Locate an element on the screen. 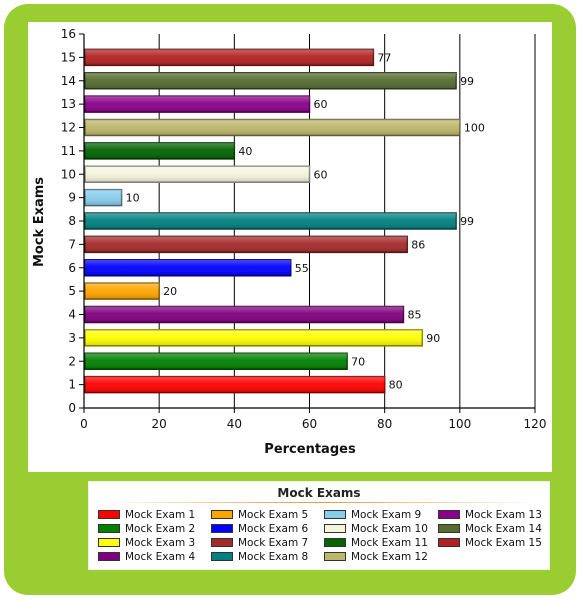 This screenshot has width=580, height=600. legend-label: Mock Exam 11 is located at coordinates (389, 543).